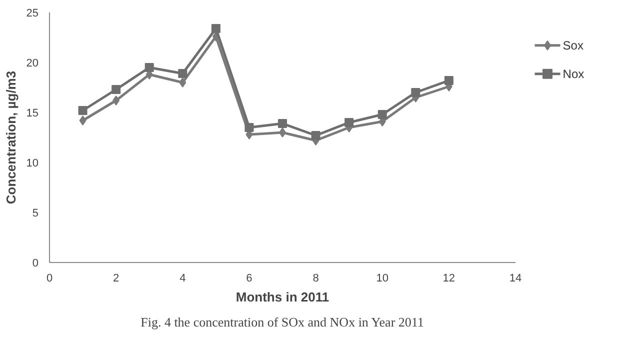 The height and width of the screenshot is (337, 623). What do you see at coordinates (515, 278) in the screenshot?
I see `x-tick-label: 14` at bounding box center [515, 278].